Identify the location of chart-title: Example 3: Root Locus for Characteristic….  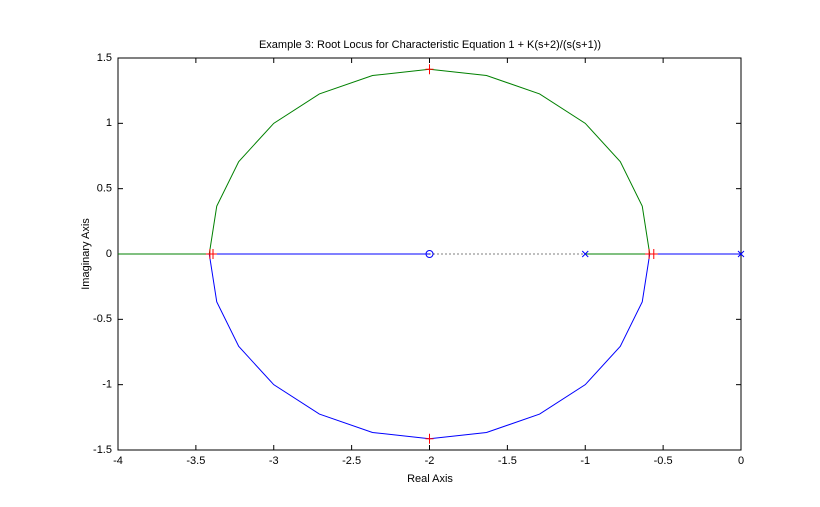
(430, 45).